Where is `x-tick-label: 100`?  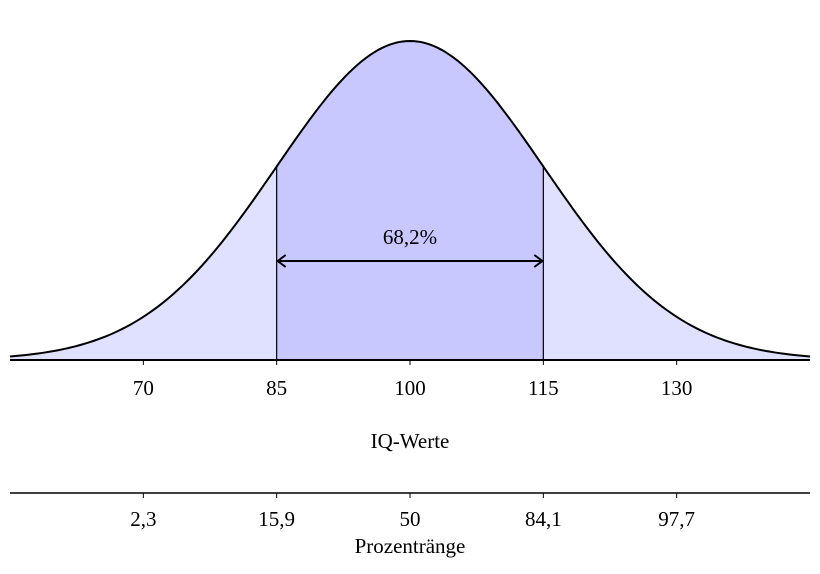
x-tick-label: 100 is located at coordinates (410, 388).